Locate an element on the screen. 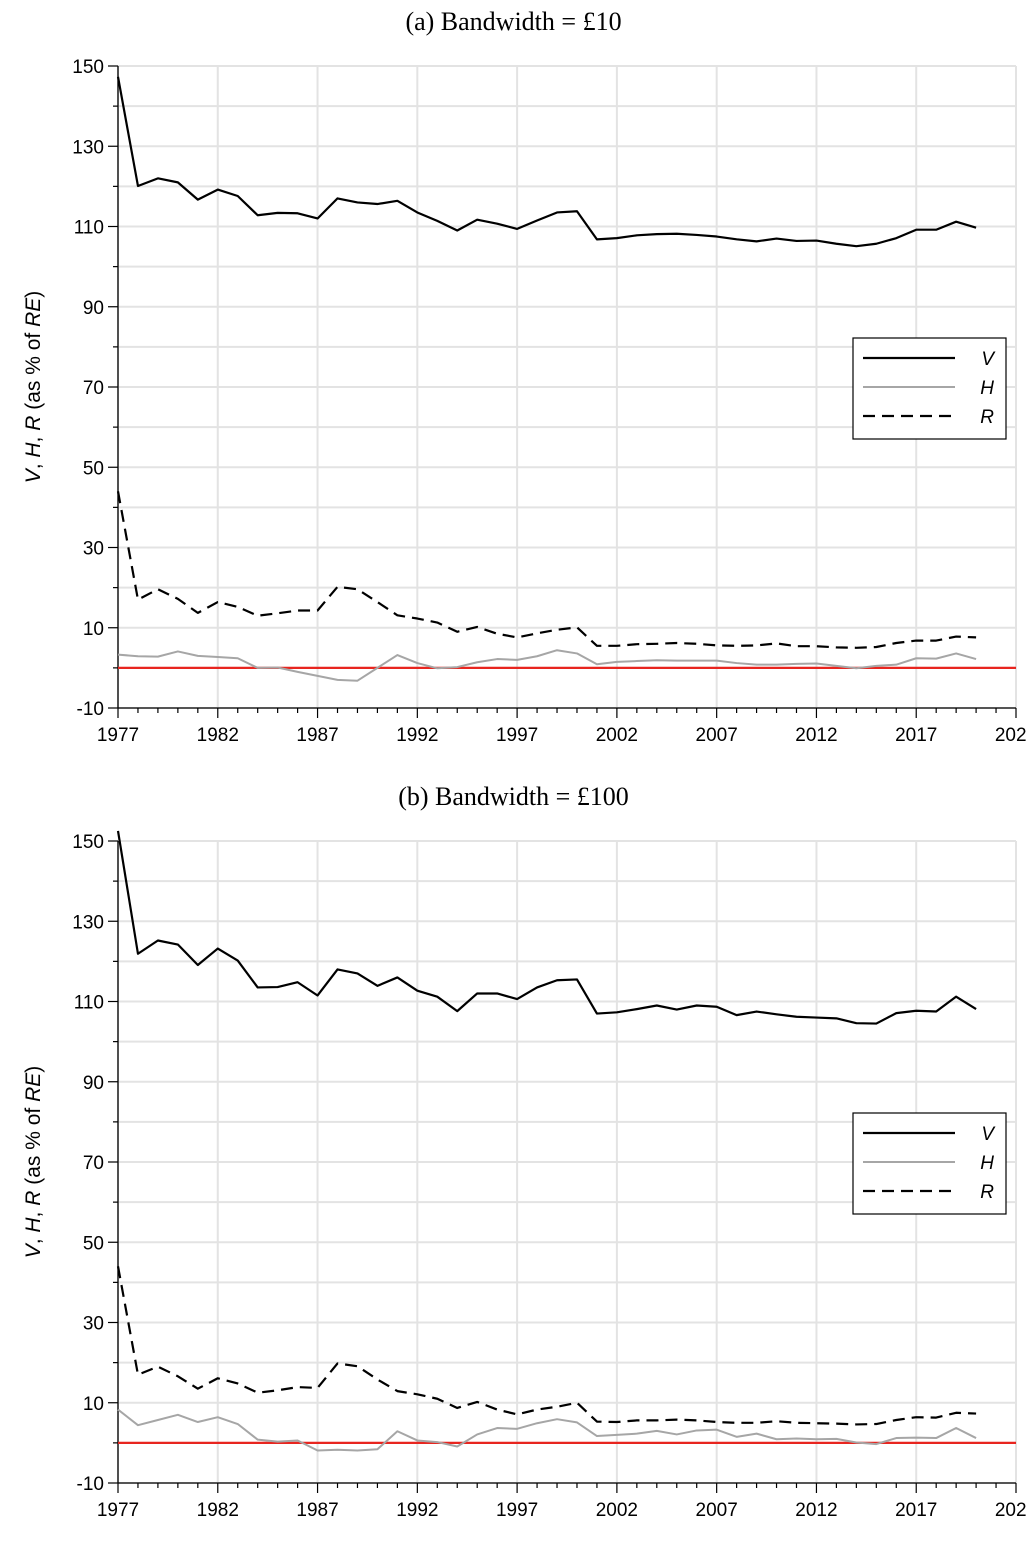  chart-title: (a) Bandwidth = £10 is located at coordinates (513, 21).